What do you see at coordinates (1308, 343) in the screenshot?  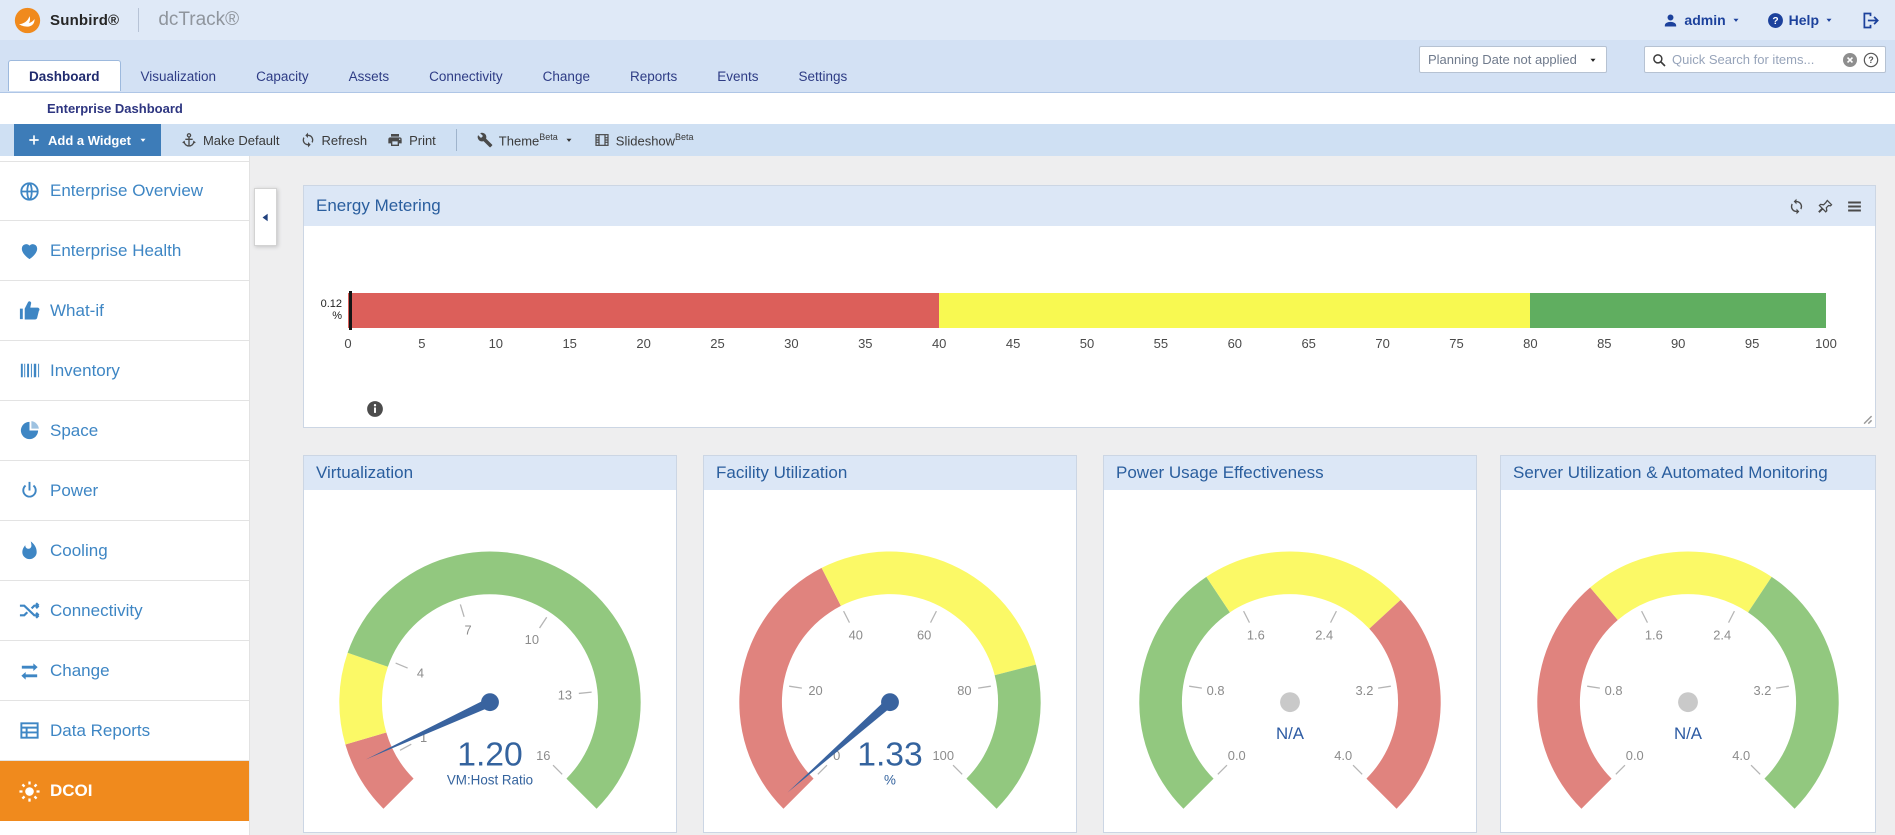 I see `axis-tick-label: 65` at bounding box center [1308, 343].